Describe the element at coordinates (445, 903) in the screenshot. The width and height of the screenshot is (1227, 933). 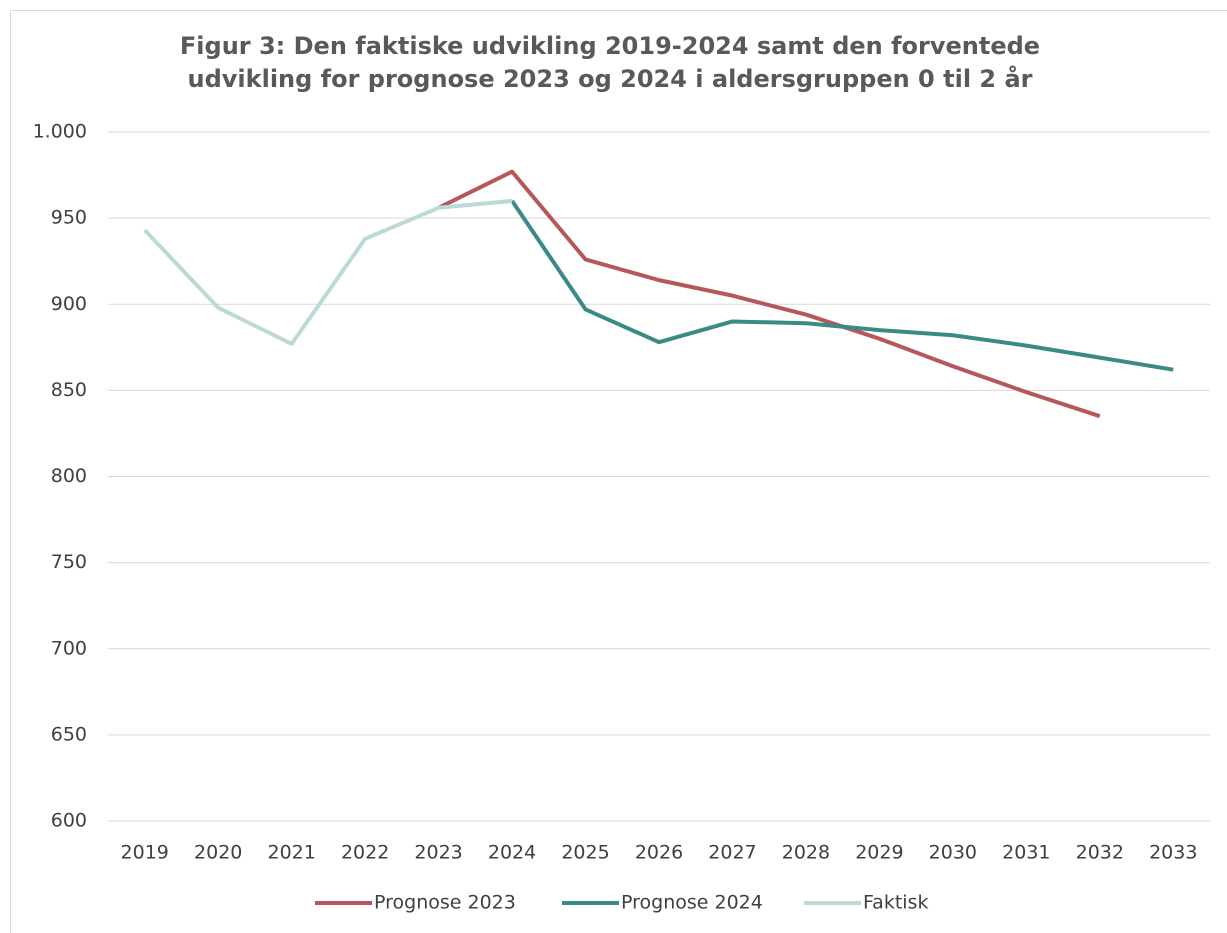
I see `legend-label: Prognose 2023` at that location.